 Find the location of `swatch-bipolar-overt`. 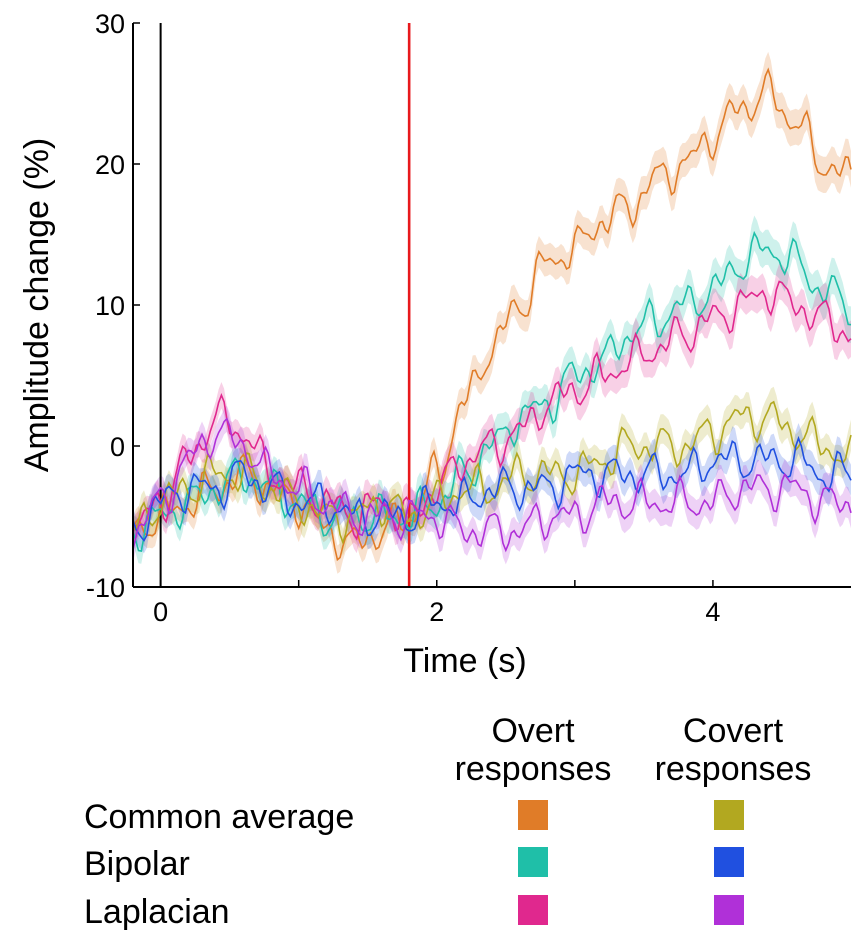

swatch-bipolar-overt is located at coordinates (533, 862).